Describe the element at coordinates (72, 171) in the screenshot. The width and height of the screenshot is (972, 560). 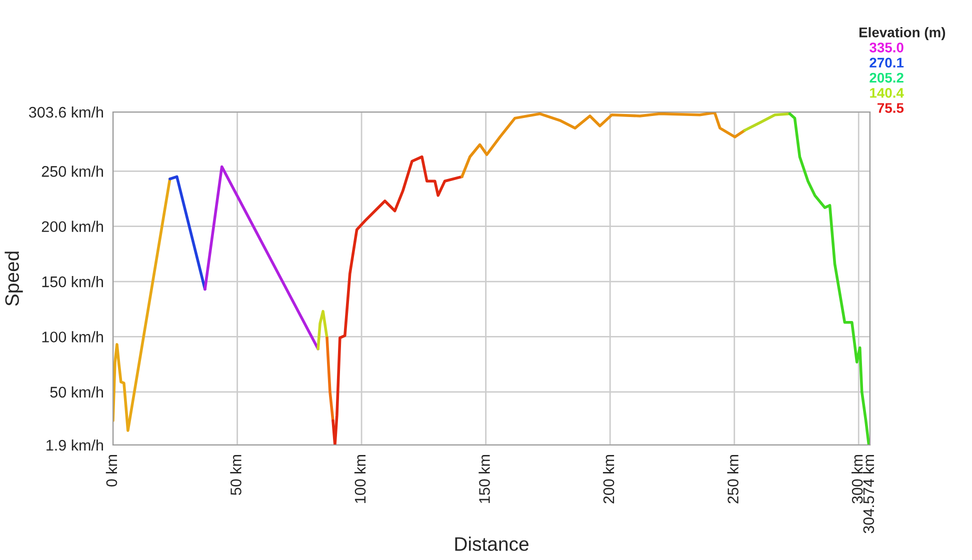
I see `y-tick-label: 250 km/h` at that location.